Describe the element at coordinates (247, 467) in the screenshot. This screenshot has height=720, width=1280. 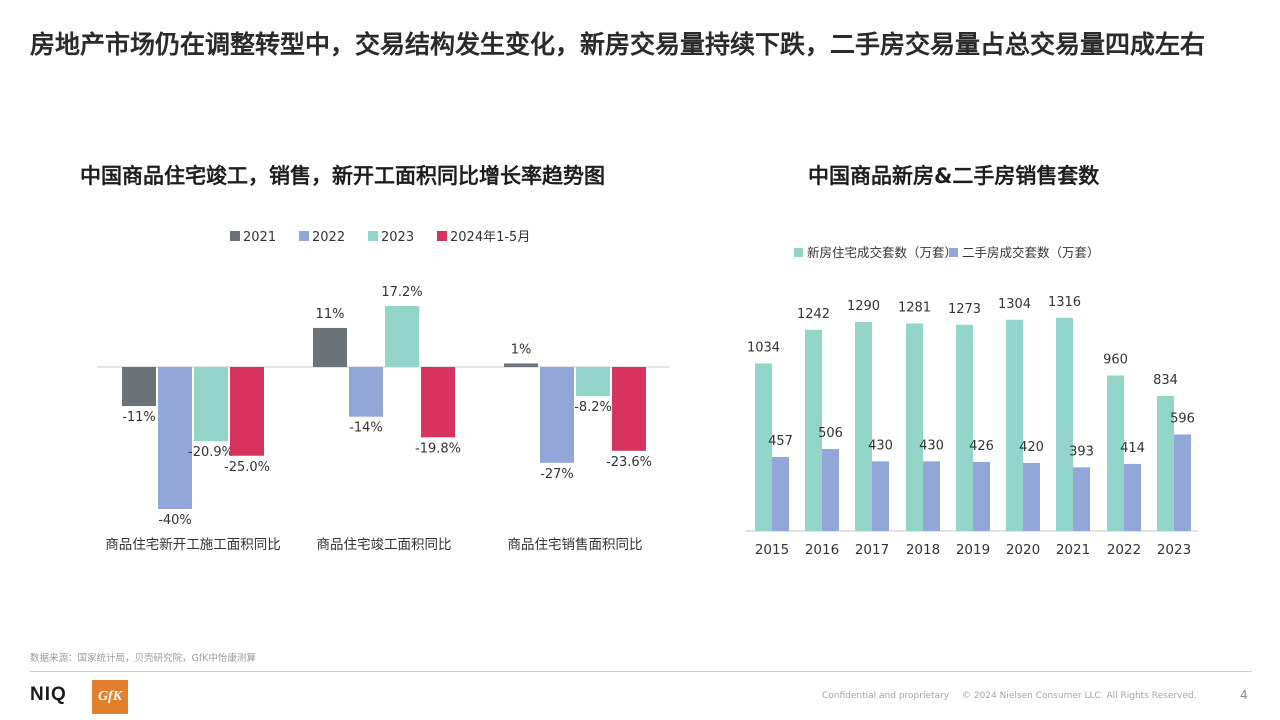
I see `data-label-0-3: -25.0%` at that location.